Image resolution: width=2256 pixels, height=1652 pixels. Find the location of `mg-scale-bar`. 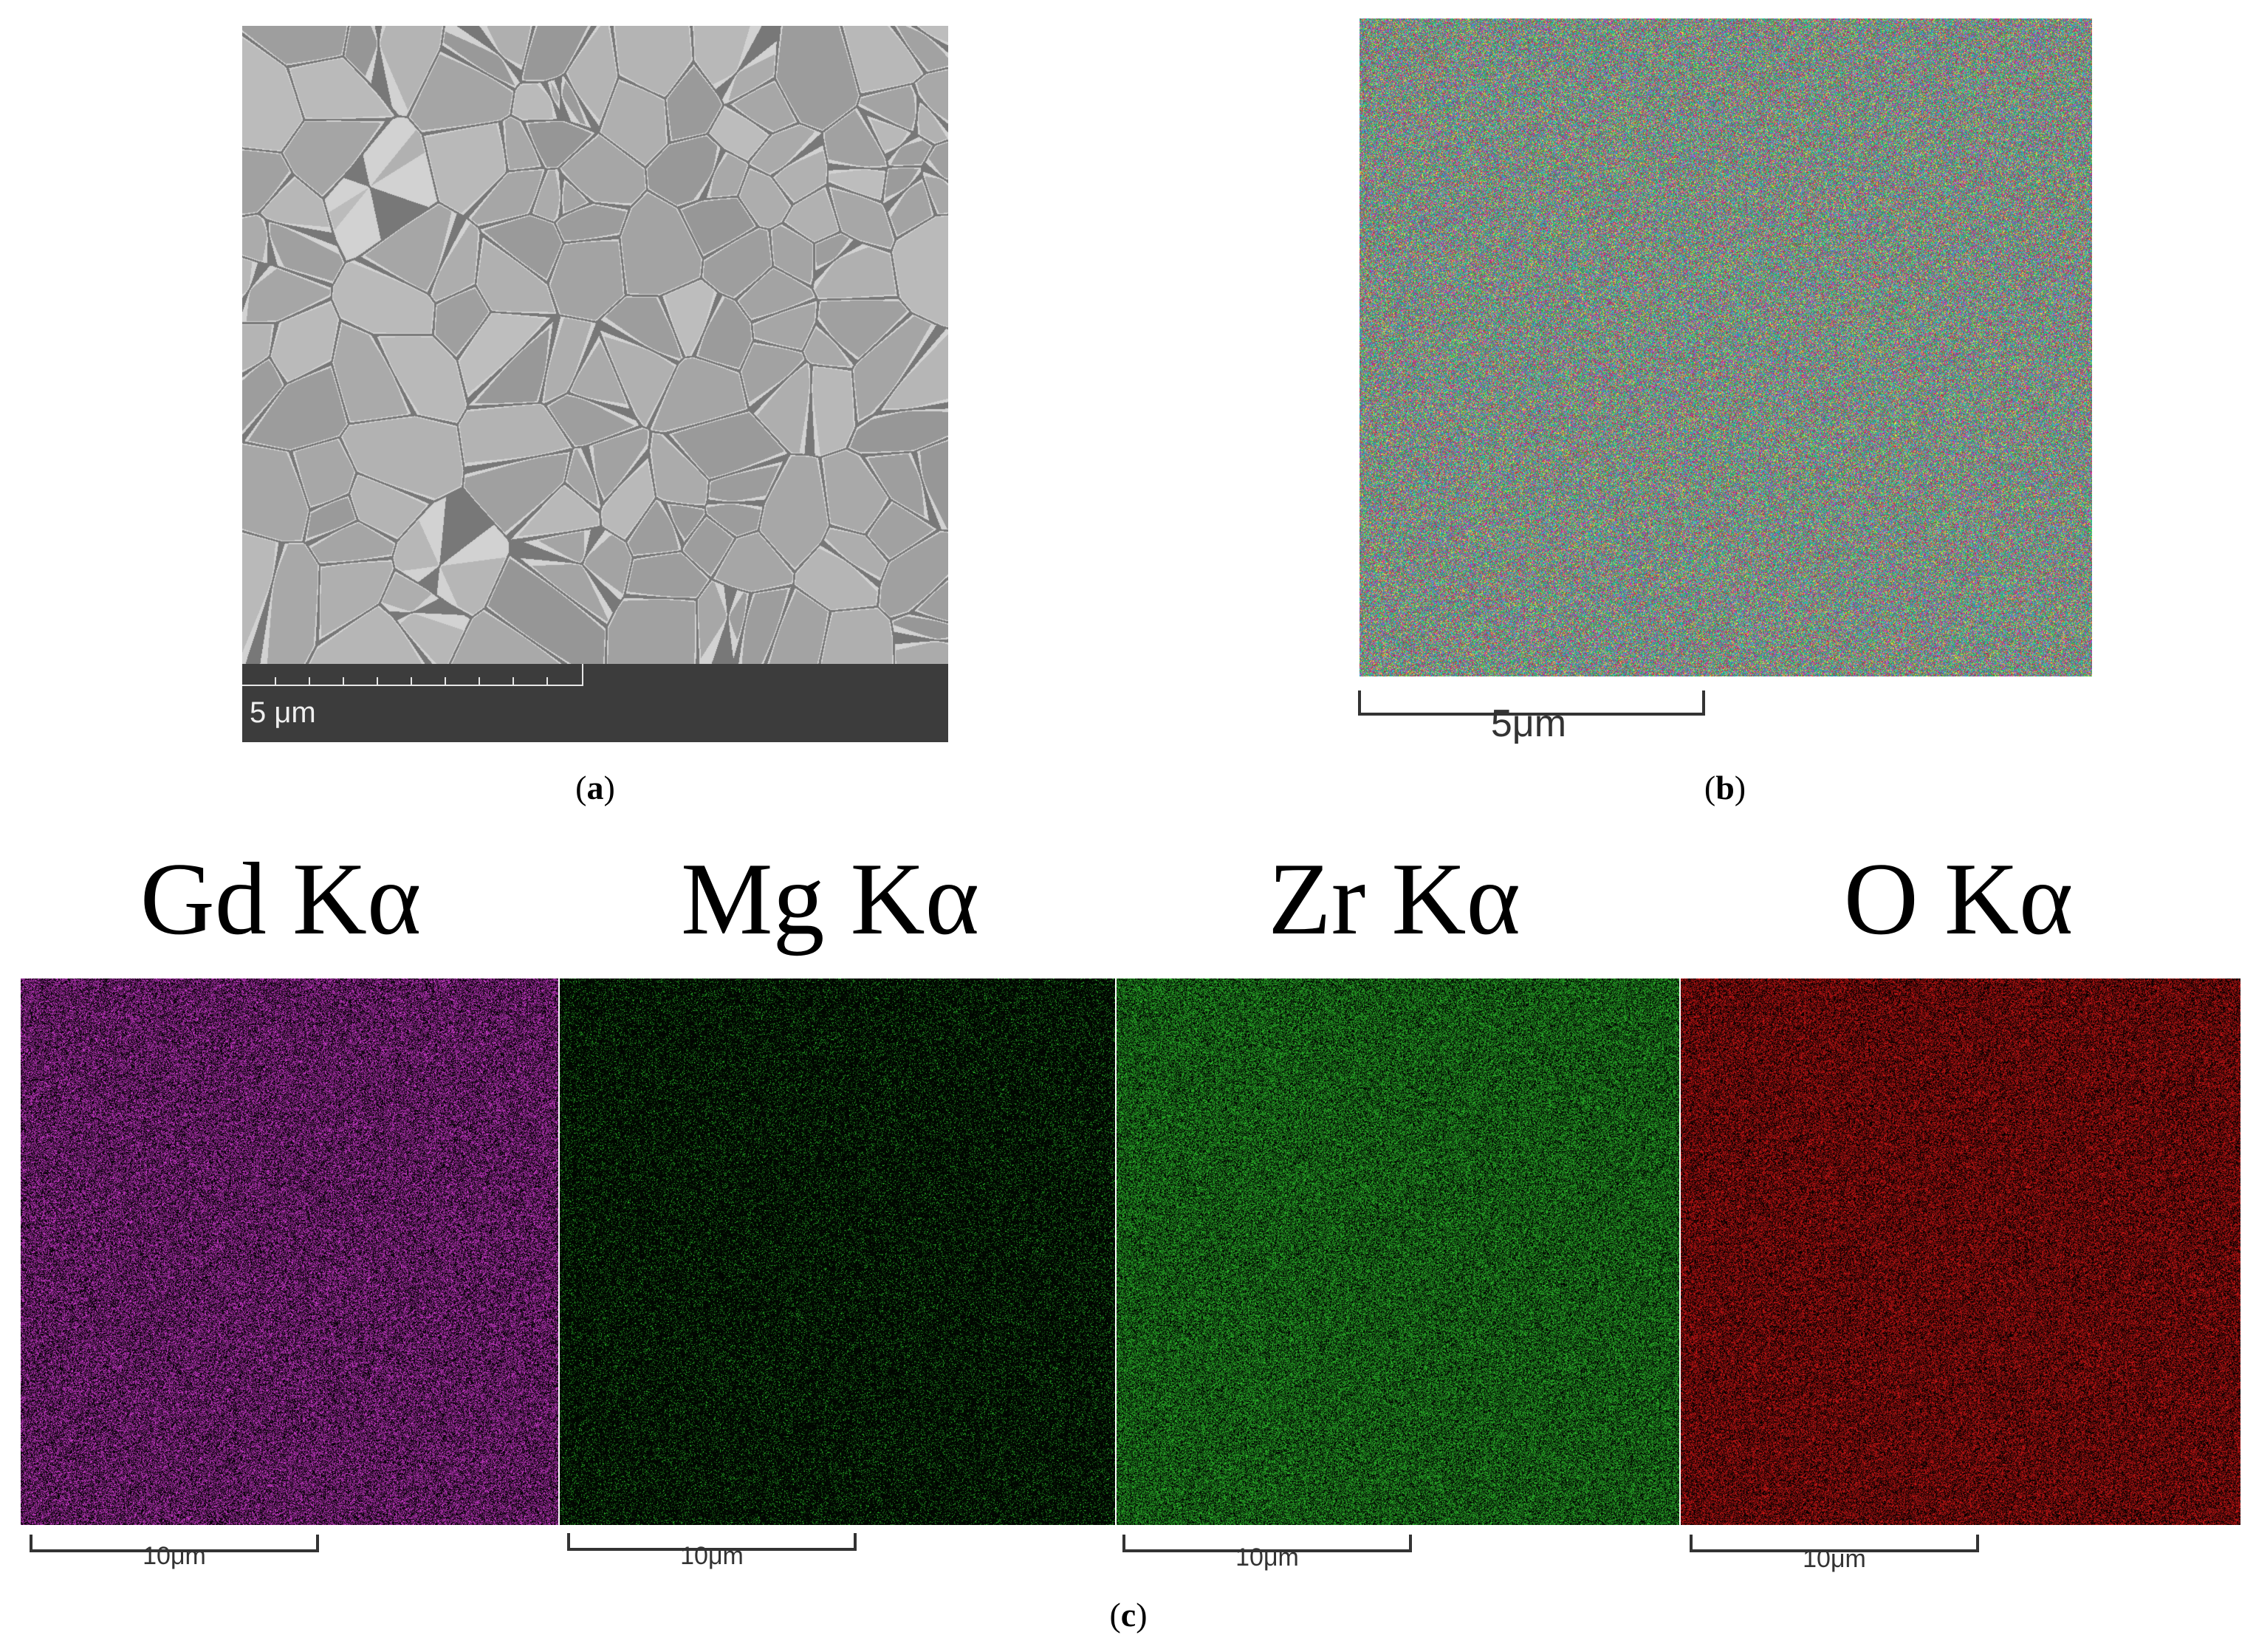

mg-scale-bar is located at coordinates (712, 1542).